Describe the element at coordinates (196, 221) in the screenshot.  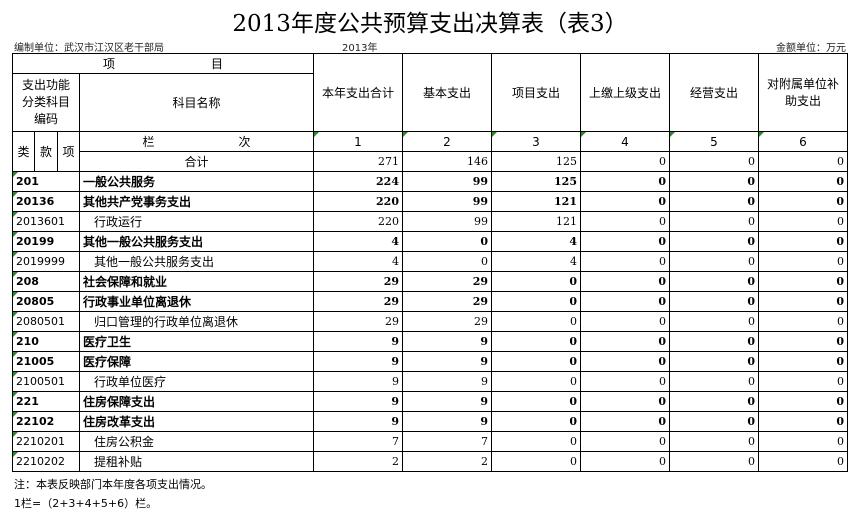
I see `row-name: 行政运行` at that location.